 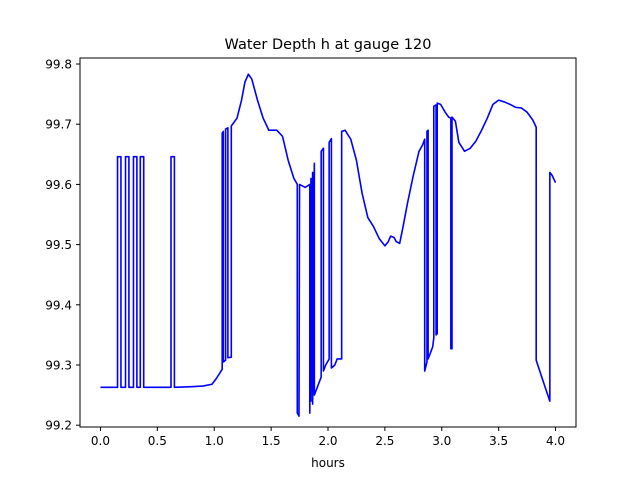 I want to click on y-tick-label: 99.5, so click(x=58, y=245).